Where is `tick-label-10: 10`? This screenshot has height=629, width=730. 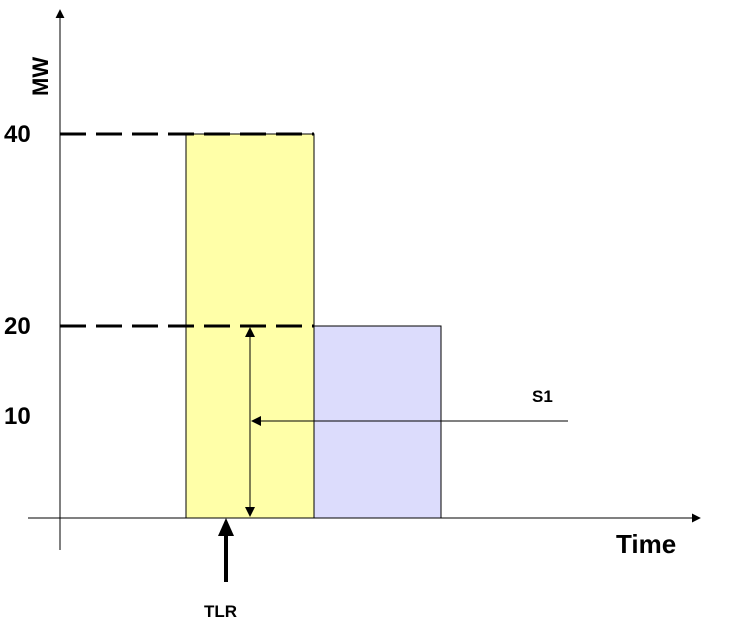
tick-label-10: 10 is located at coordinates (17, 416).